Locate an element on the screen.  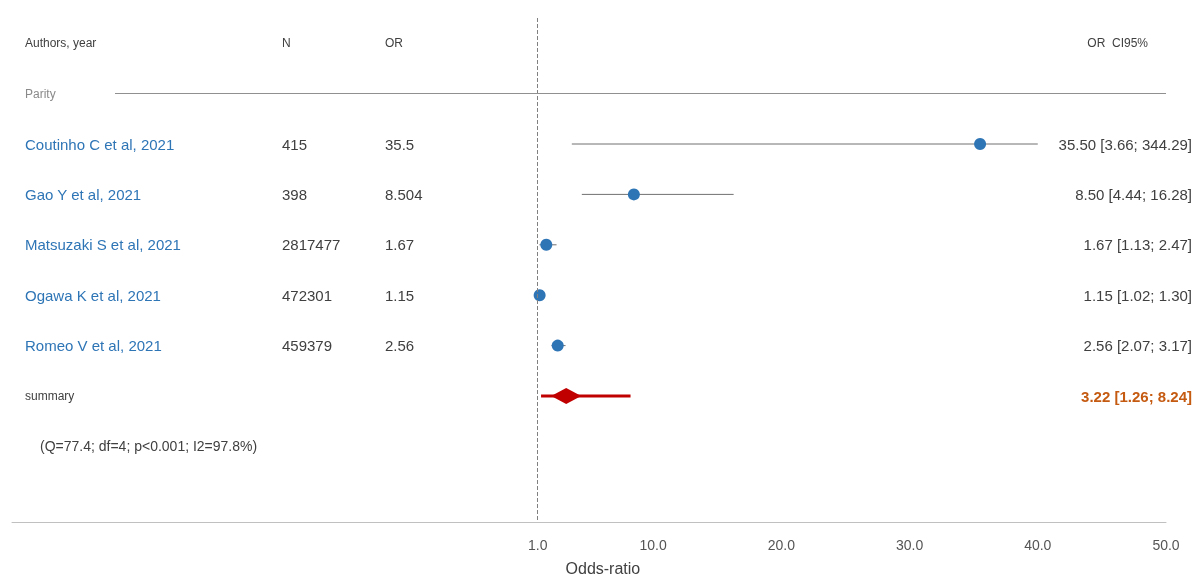
annotation: 1.15 [1.02; 1.30] is located at coordinates (1137, 295).